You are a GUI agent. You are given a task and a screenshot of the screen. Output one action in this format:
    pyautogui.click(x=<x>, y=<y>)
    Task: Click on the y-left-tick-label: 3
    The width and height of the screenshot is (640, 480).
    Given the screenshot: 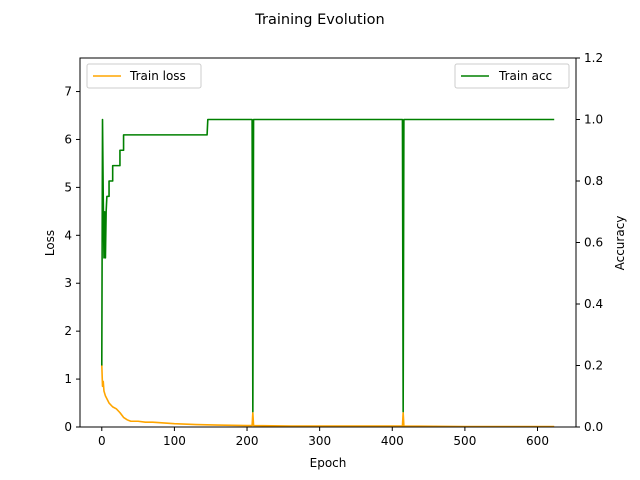 What is the action you would take?
    pyautogui.click(x=68, y=283)
    